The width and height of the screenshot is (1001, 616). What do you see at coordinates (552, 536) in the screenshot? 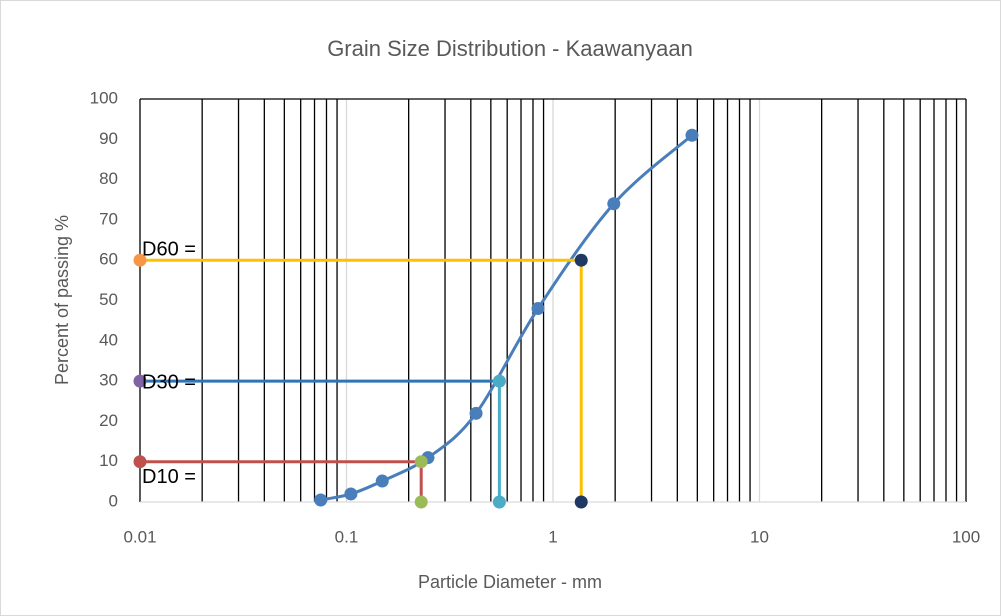
I see `x-tick-label: 1` at bounding box center [552, 536].